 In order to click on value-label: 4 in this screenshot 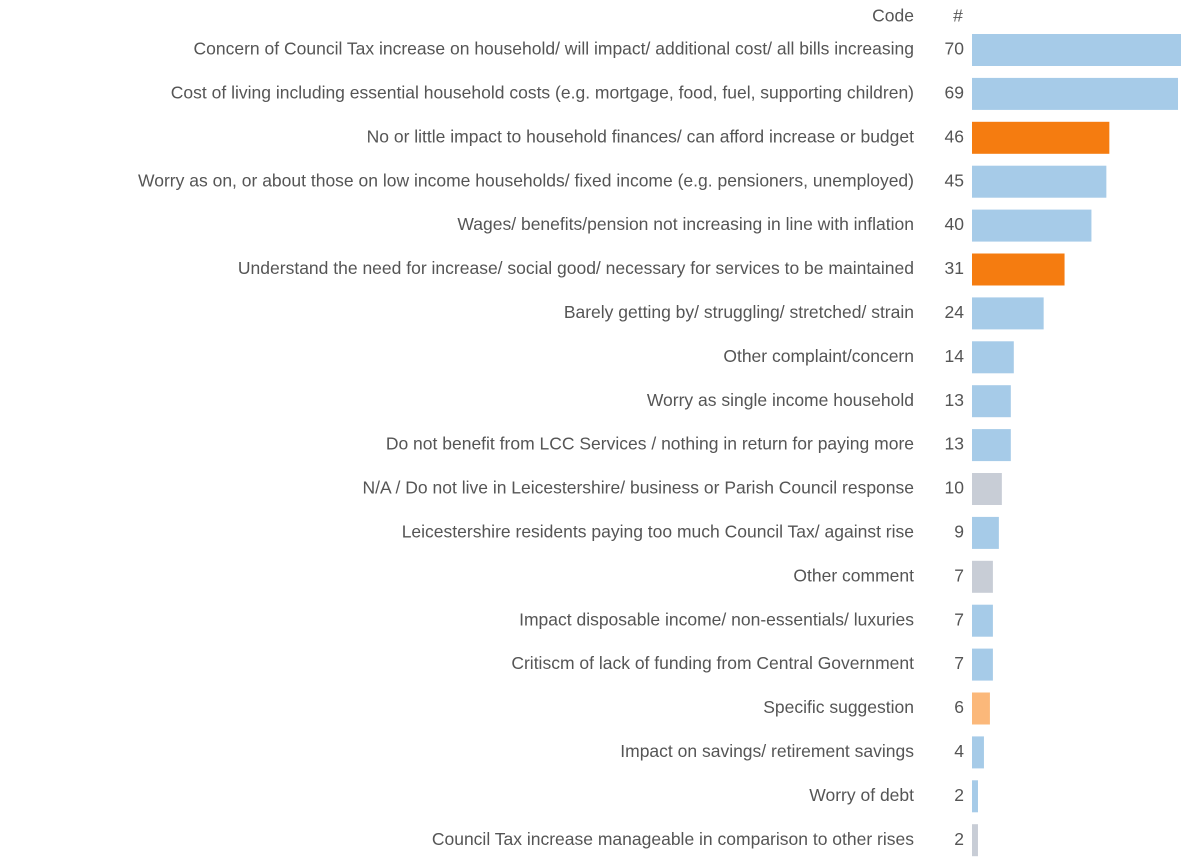, I will do `click(959, 751)`.